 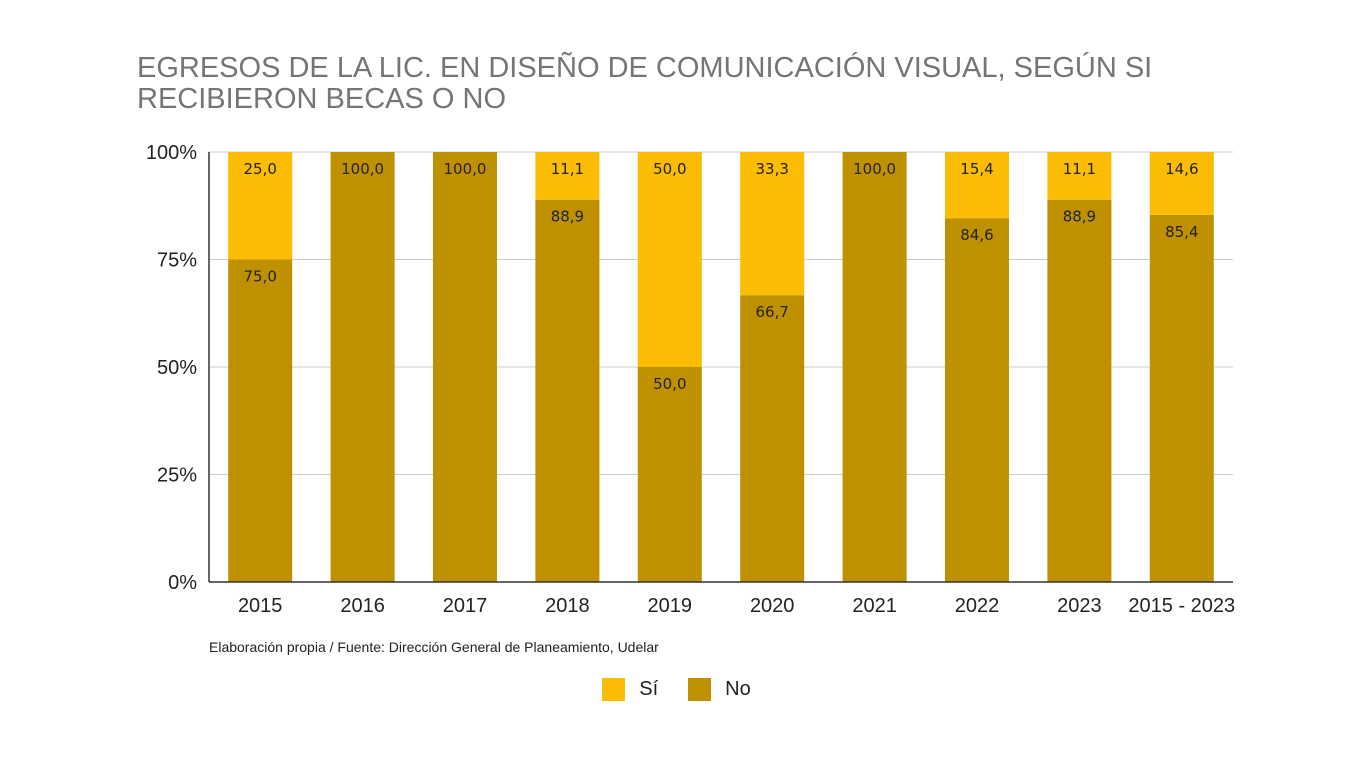 I want to click on data-label-no-2018: 88,9, so click(x=567, y=217).